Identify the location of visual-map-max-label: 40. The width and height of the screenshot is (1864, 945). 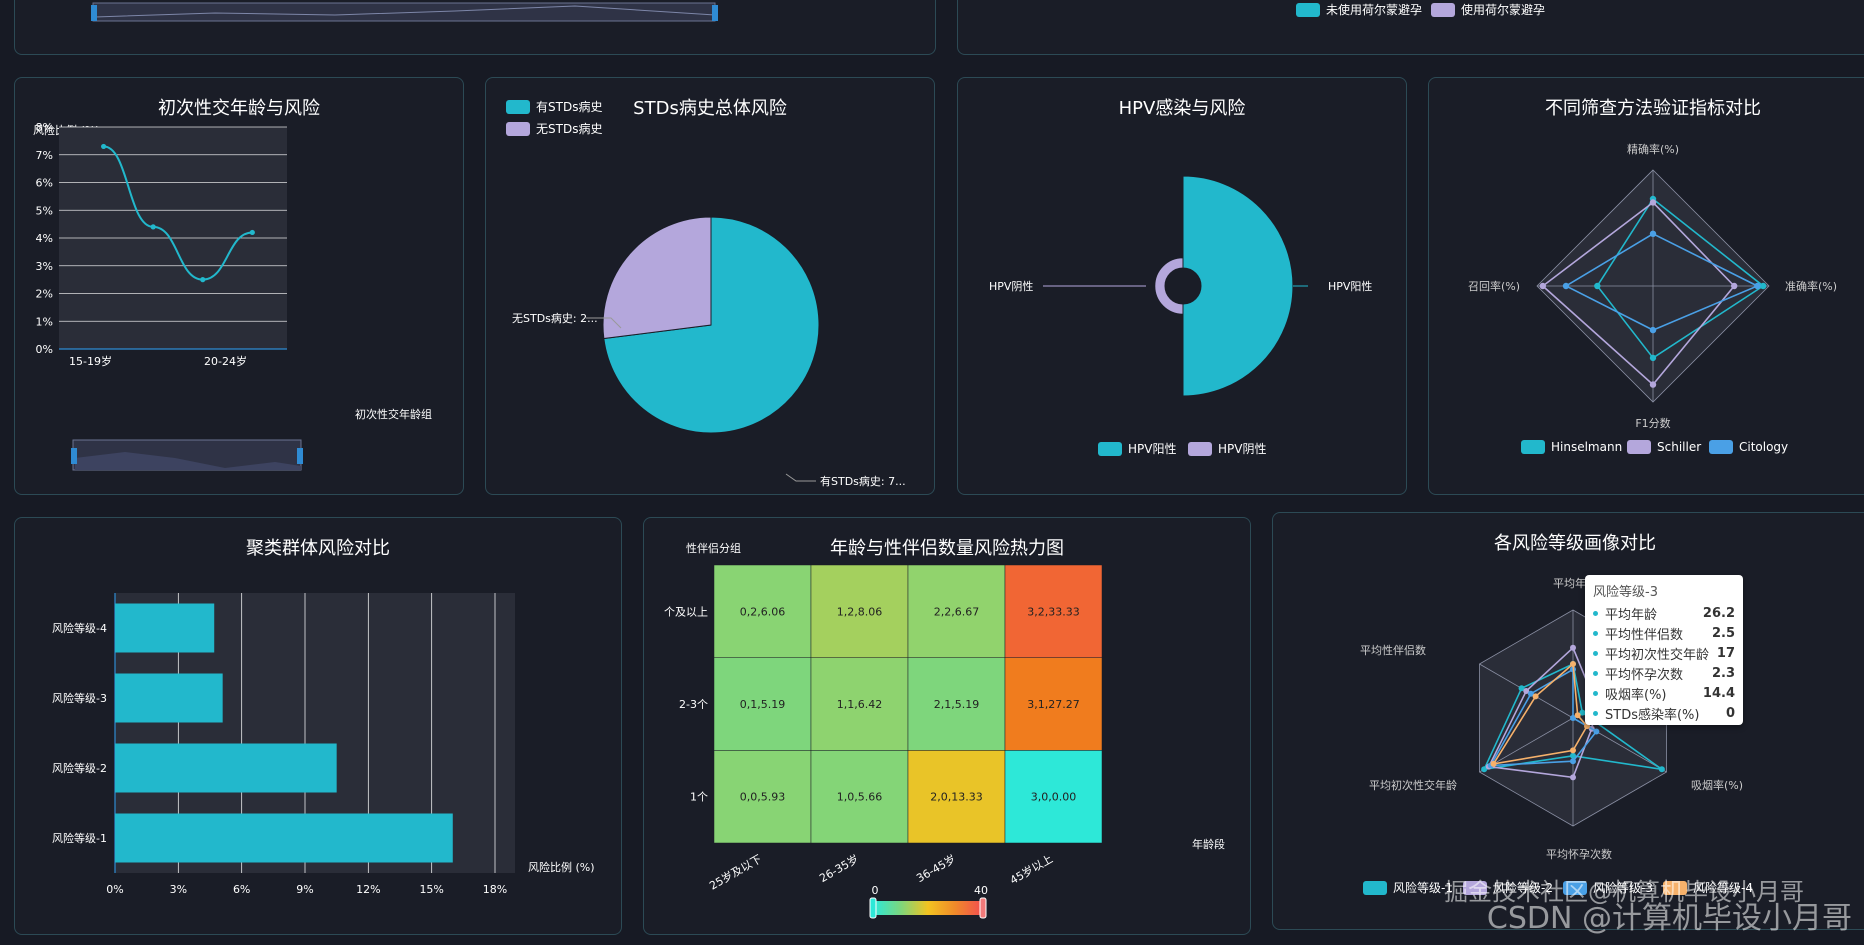
(981, 890).